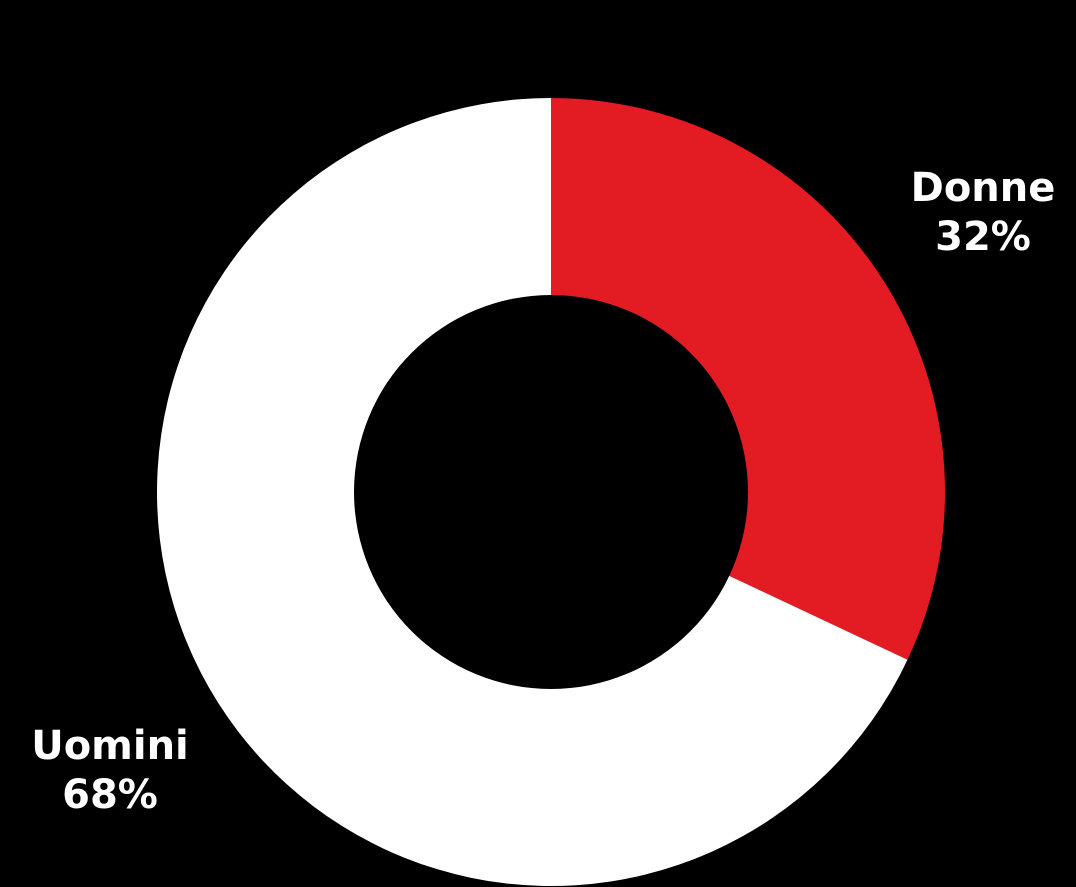 Image resolution: width=1076 pixels, height=887 pixels. What do you see at coordinates (110, 795) in the screenshot?
I see `slice-label-uomini-value: 68%` at bounding box center [110, 795].